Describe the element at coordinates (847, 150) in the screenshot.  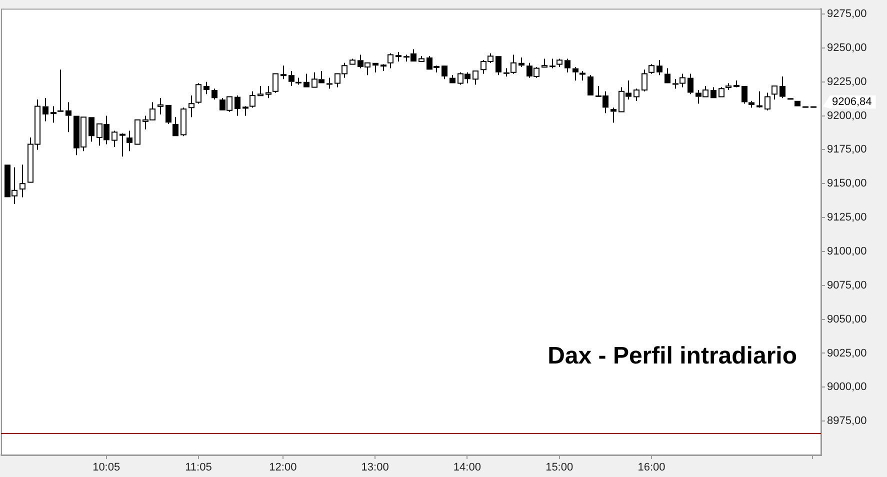
I see `y-tick-label: 9175,00` at that location.